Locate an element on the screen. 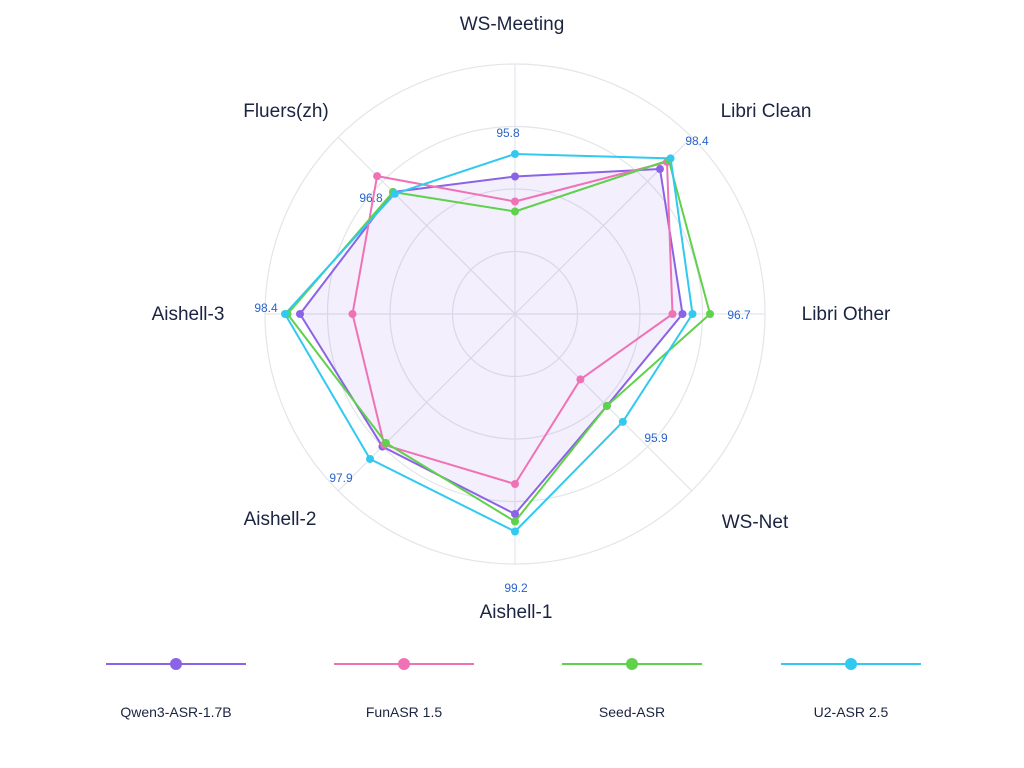  axis-label: Libri Other is located at coordinates (846, 314).